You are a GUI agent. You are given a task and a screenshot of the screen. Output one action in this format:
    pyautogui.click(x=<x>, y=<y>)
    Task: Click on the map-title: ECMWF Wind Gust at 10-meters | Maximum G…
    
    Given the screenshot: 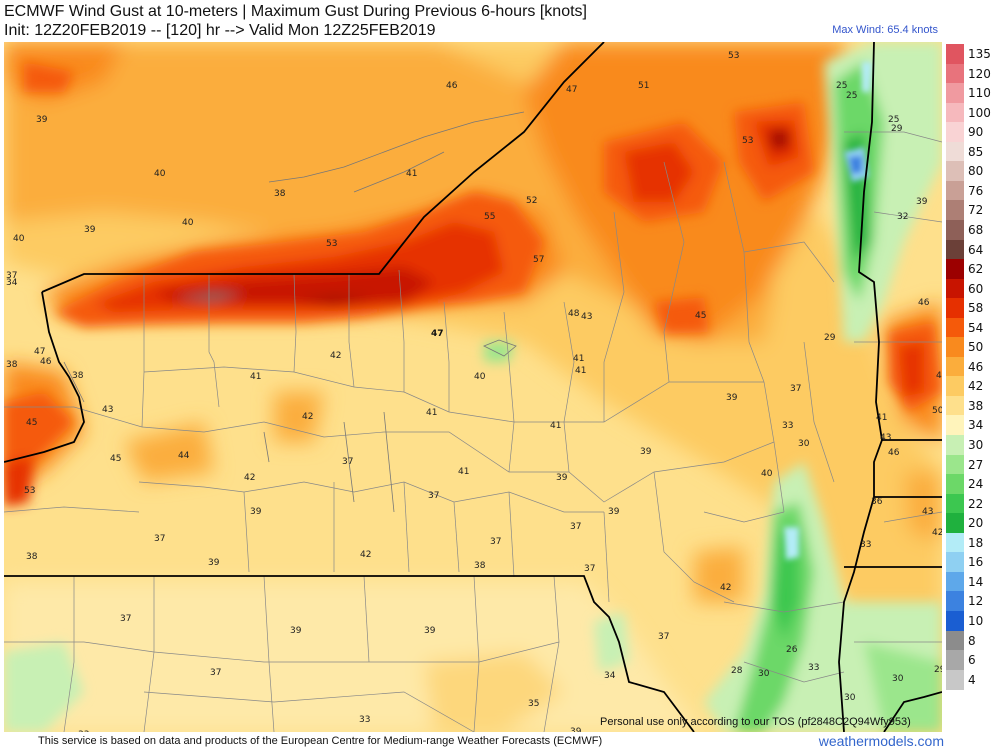 What is the action you would take?
    pyautogui.click(x=295, y=11)
    